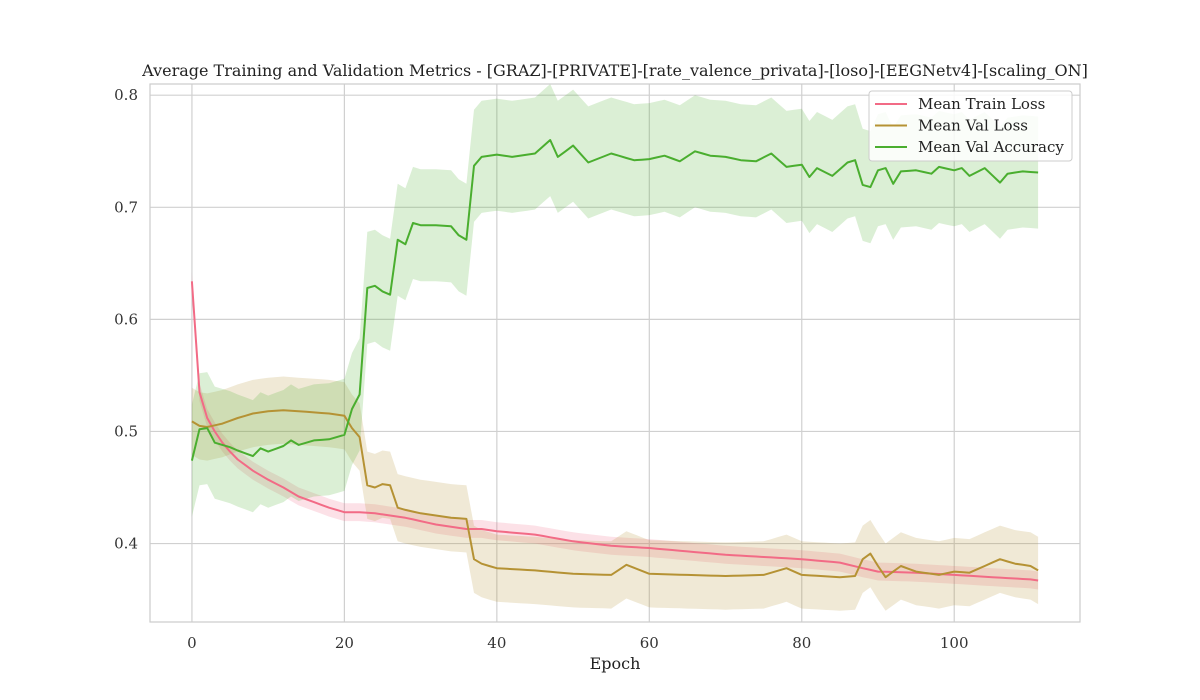 This screenshot has height=700, width=1200. Describe the element at coordinates (649, 643) in the screenshot. I see `x-tick-label: 60` at that location.